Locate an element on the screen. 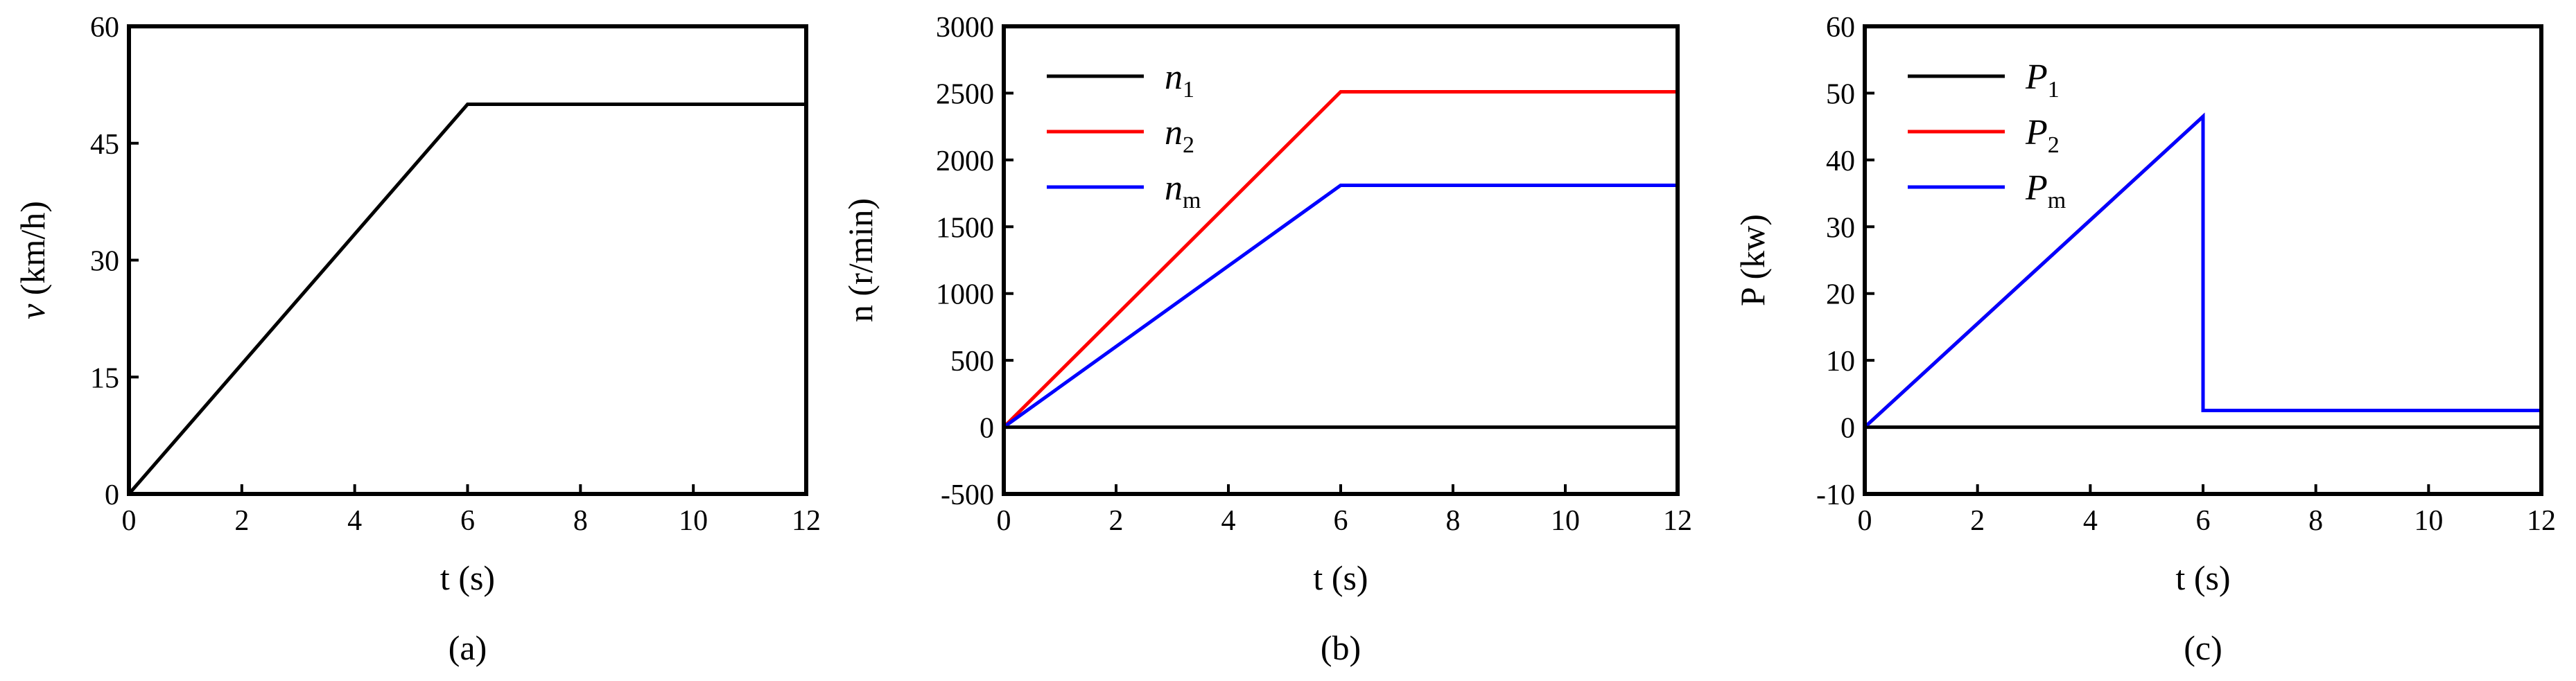 The width and height of the screenshot is (2576, 681). x-tick-label-a-1: 2 is located at coordinates (241, 521).